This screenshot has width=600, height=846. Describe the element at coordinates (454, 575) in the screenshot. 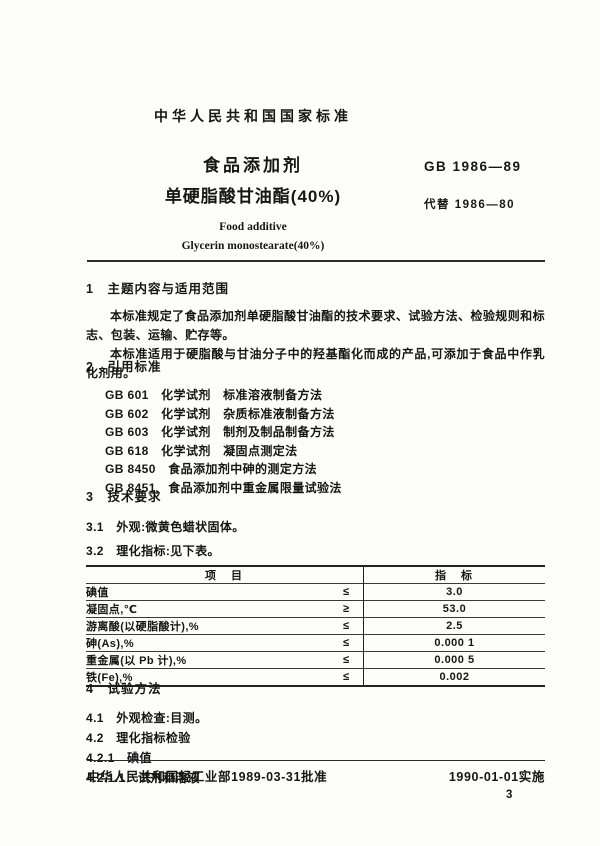

I see `column-header-value: 指 标` at that location.